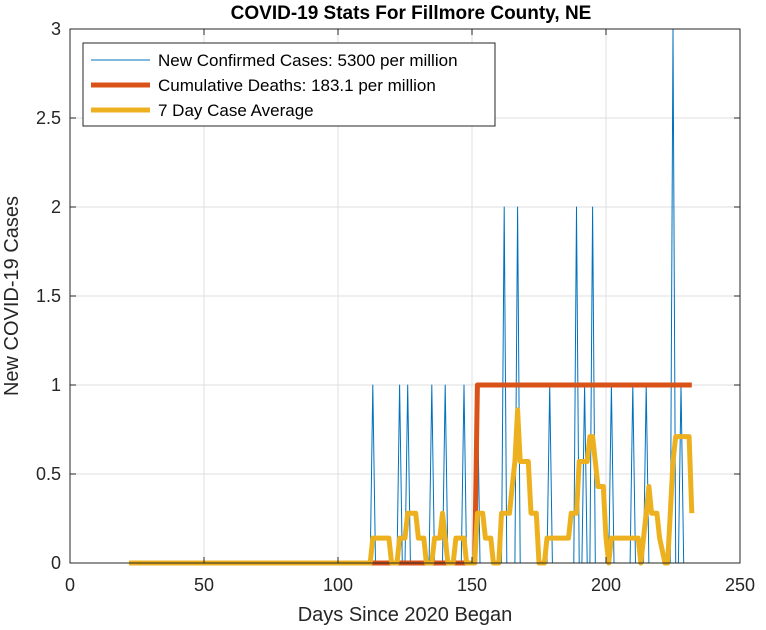  I want to click on x-tick-label: 200, so click(606, 585).